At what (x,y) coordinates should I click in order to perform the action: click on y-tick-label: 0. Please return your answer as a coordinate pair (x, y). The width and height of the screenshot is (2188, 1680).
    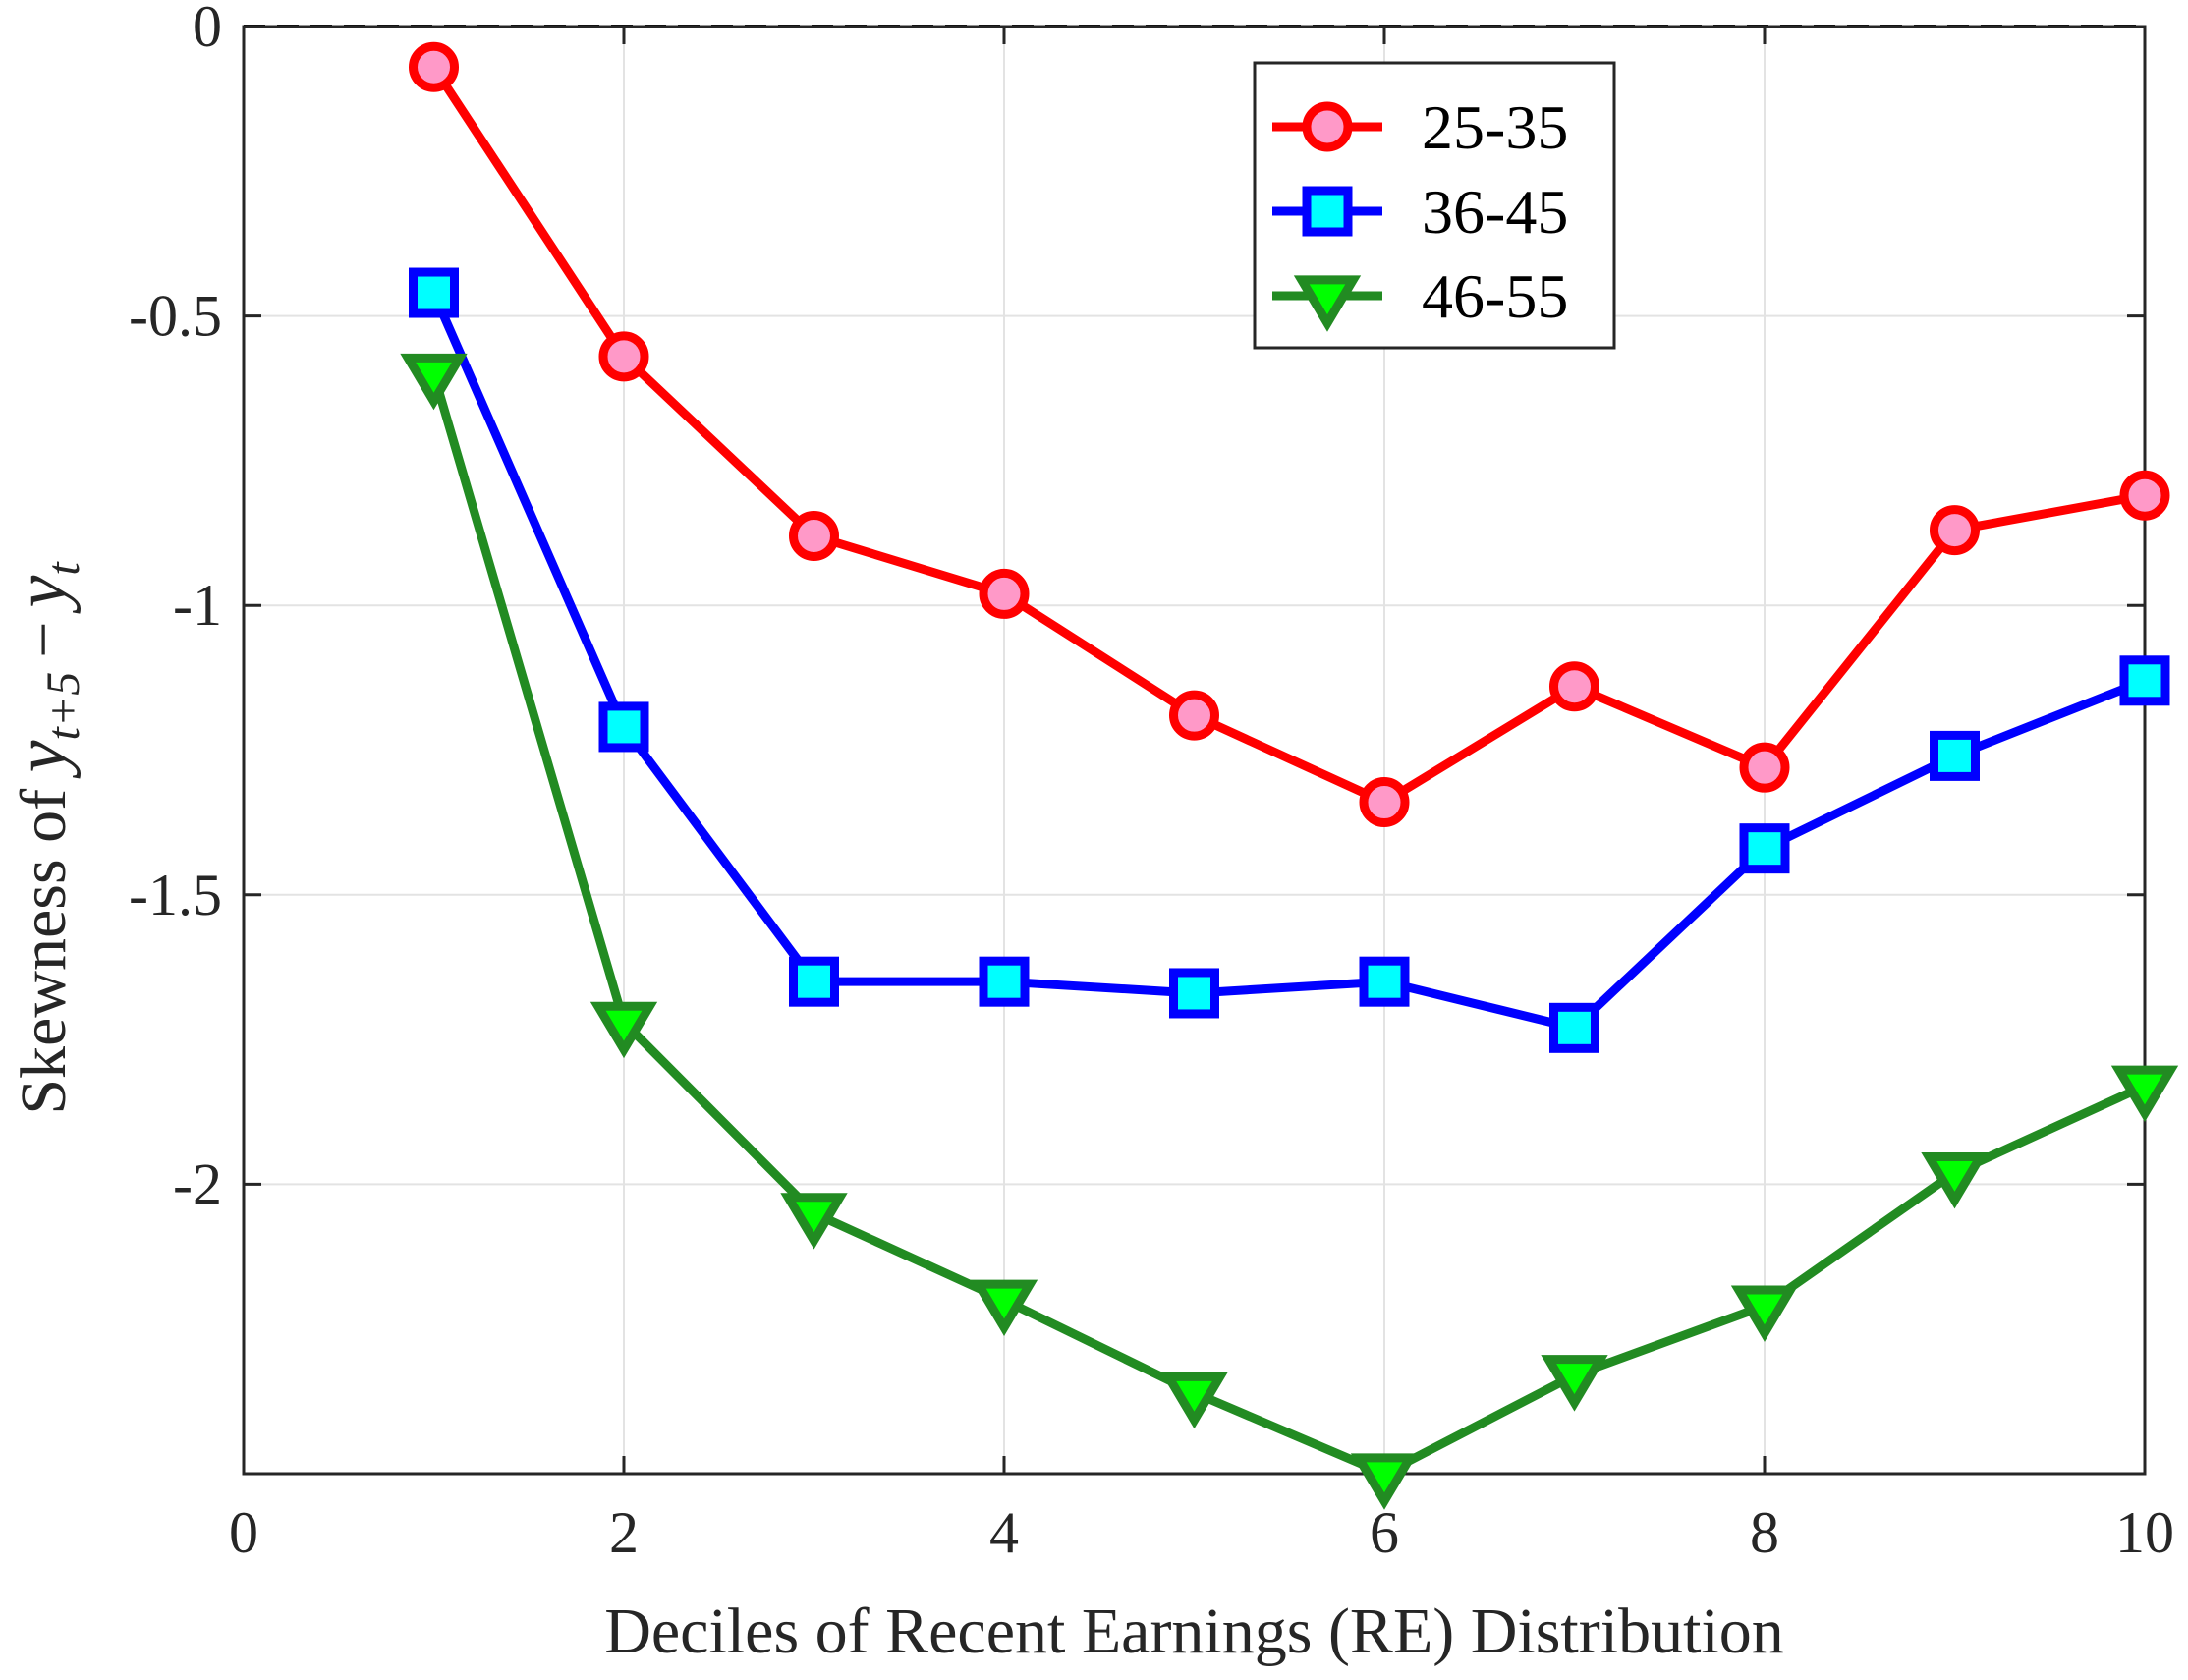
    Looking at the image, I should click on (207, 29).